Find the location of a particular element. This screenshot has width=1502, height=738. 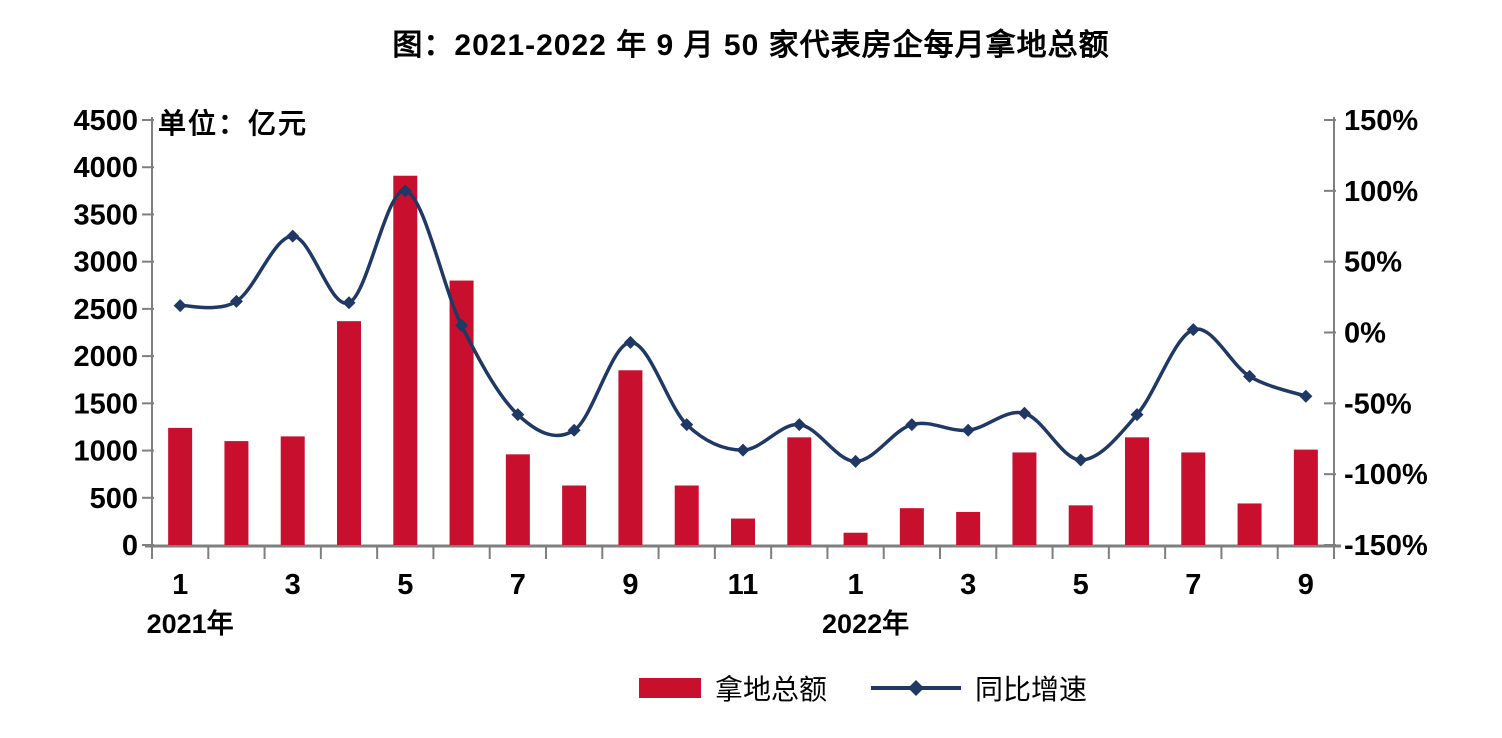

axis-unit-label: 单位：亿元 is located at coordinates (233, 123).